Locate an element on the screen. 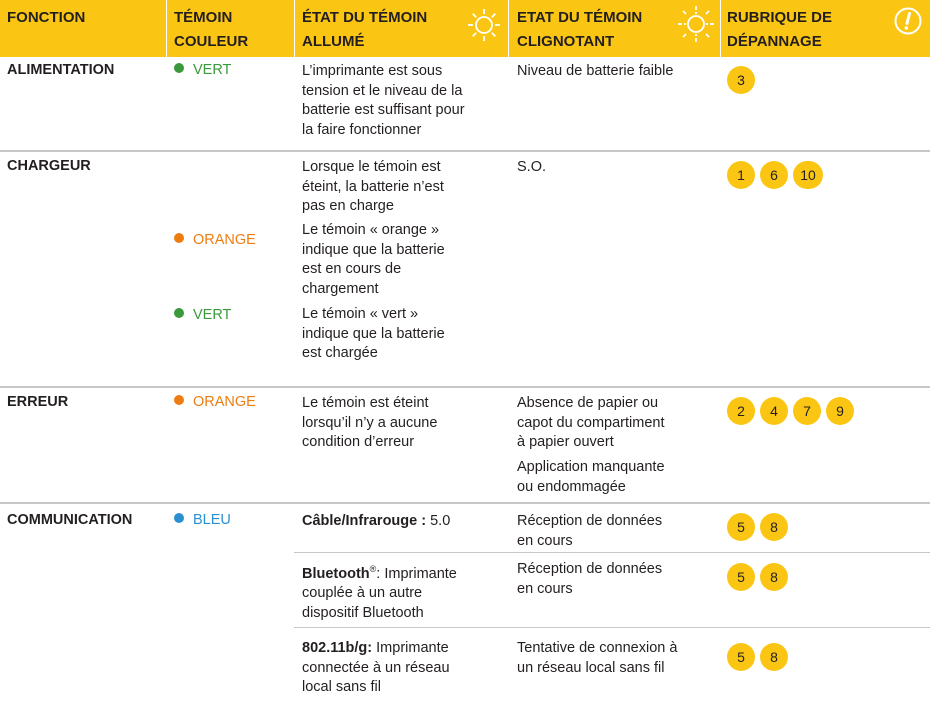  row-label-erreur: ERREUR is located at coordinates (38, 402).